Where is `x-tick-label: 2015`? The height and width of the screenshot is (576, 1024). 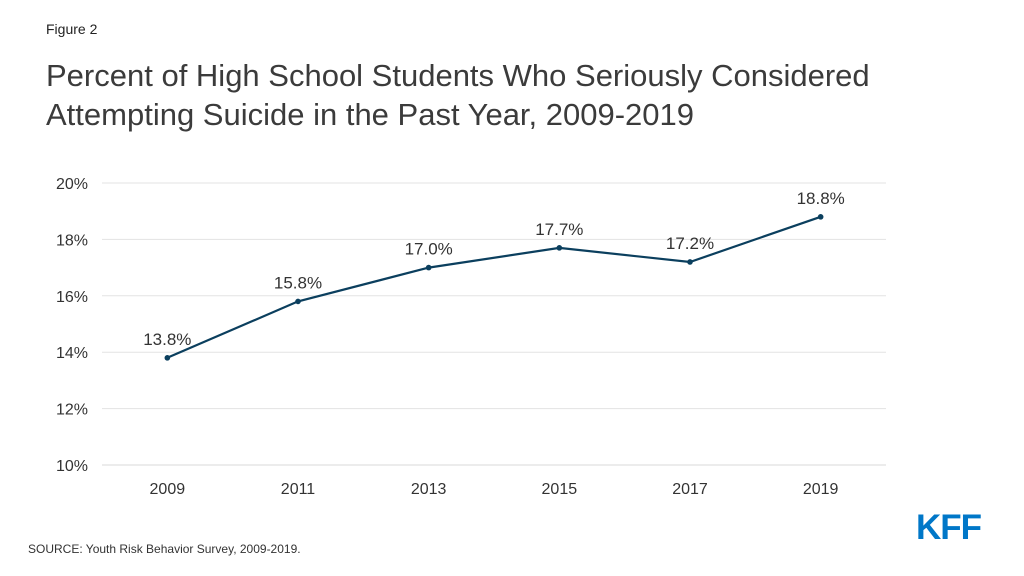
x-tick-label: 2015 is located at coordinates (560, 489).